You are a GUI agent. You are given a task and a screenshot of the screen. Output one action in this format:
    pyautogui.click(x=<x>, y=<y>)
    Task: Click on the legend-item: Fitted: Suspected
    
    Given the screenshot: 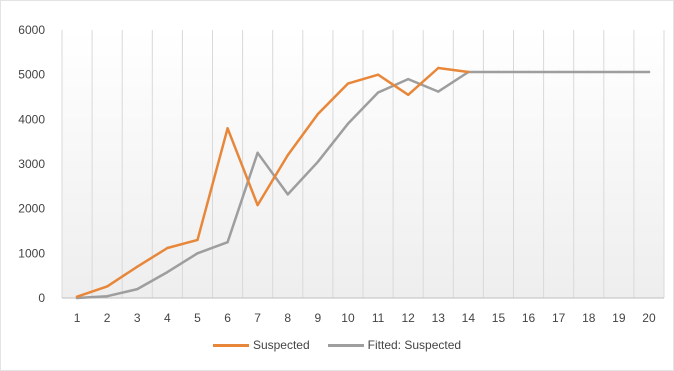 What is the action you would take?
    pyautogui.click(x=394, y=345)
    